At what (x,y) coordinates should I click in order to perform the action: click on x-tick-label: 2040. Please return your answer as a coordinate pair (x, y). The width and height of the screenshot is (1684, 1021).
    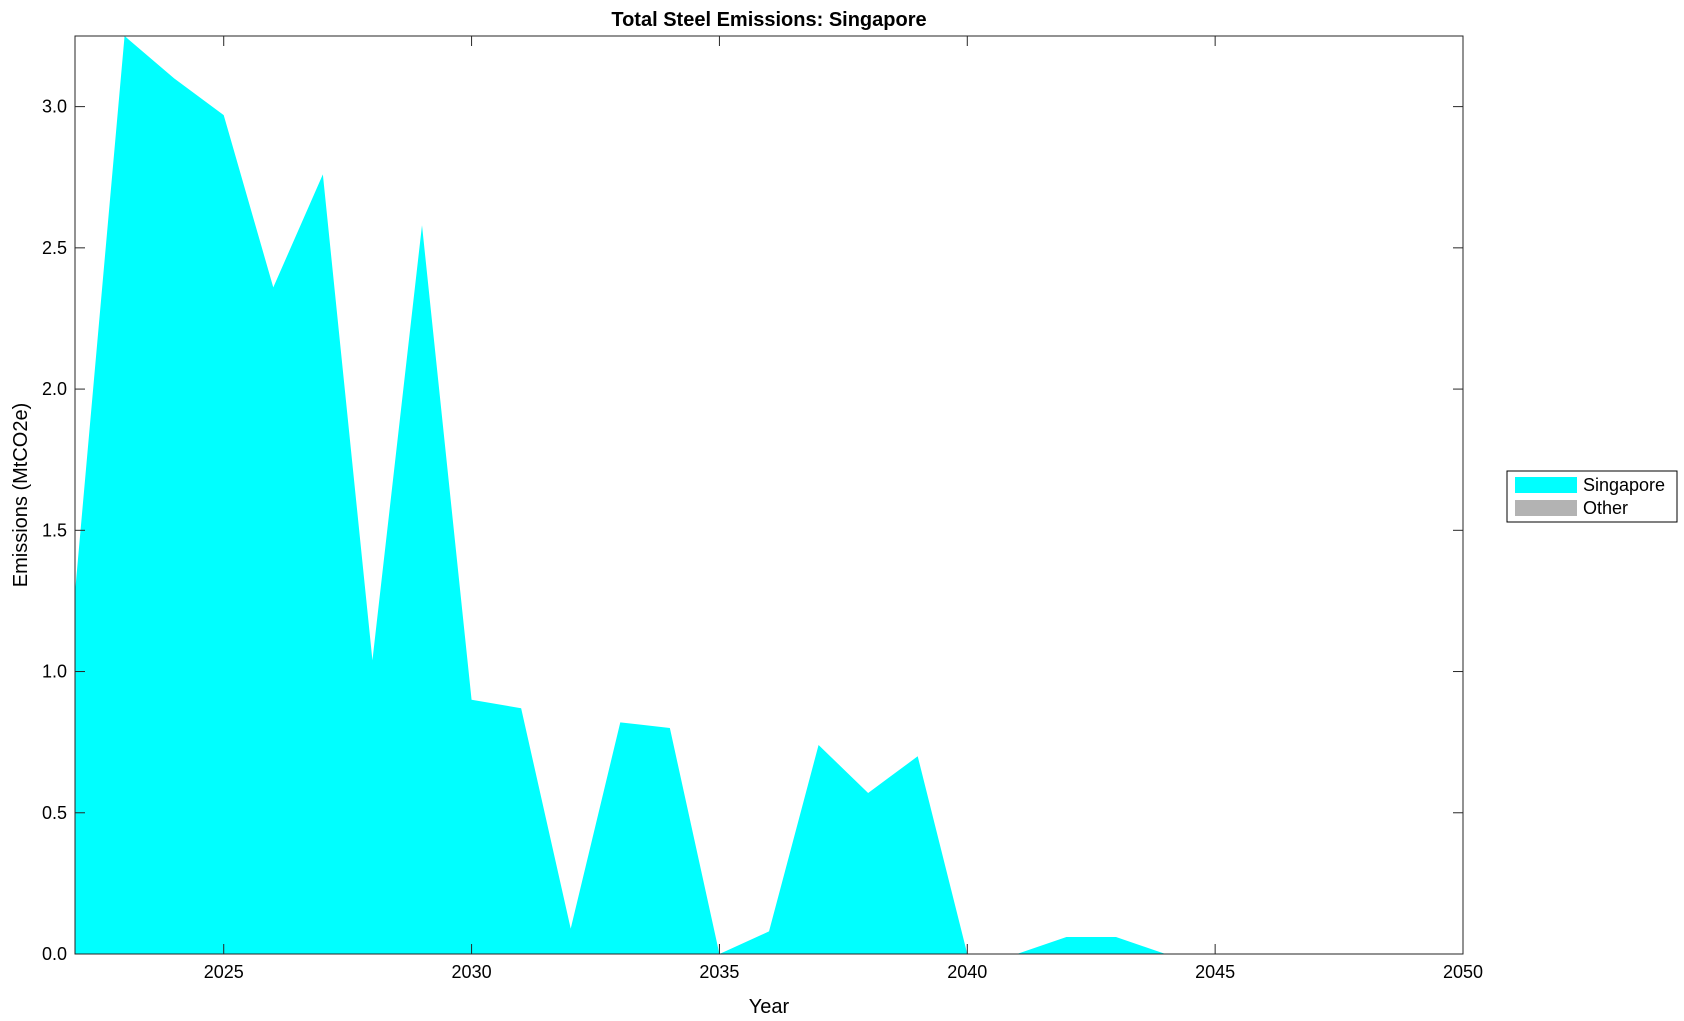
    Looking at the image, I should click on (967, 972).